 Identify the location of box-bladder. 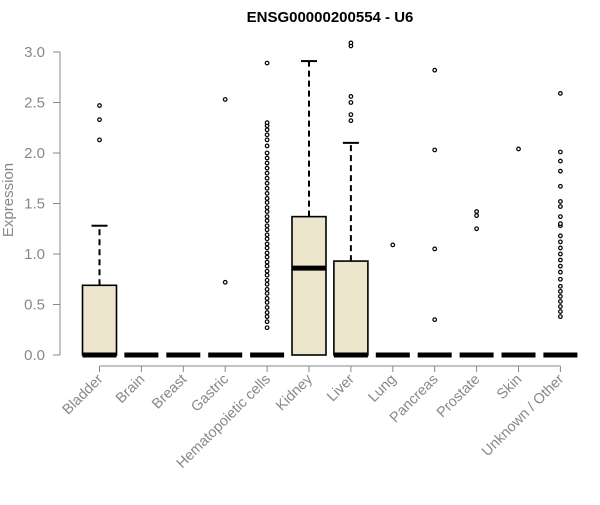
(99, 230).